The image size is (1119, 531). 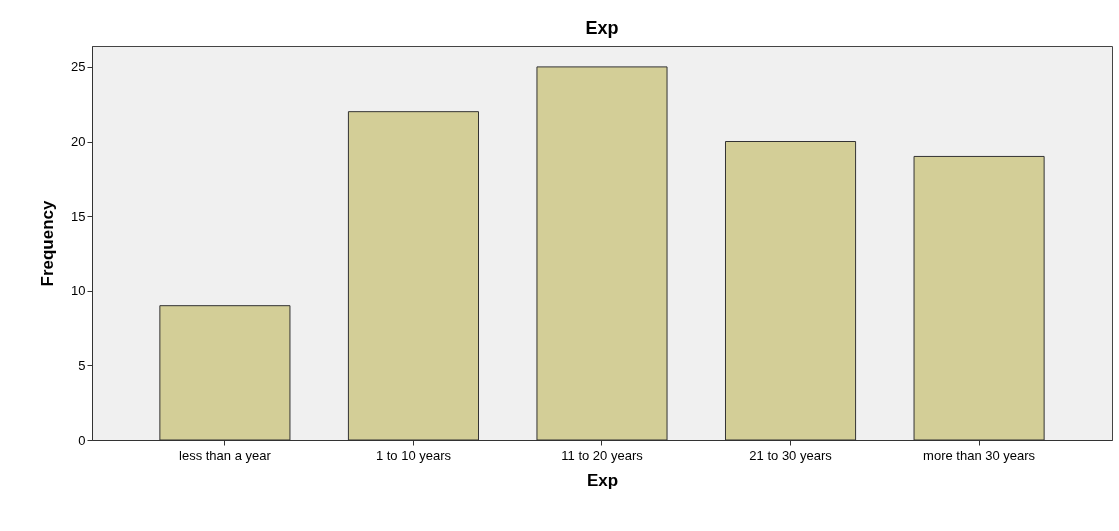 What do you see at coordinates (602, 480) in the screenshot?
I see `x-axis-title: Exp` at bounding box center [602, 480].